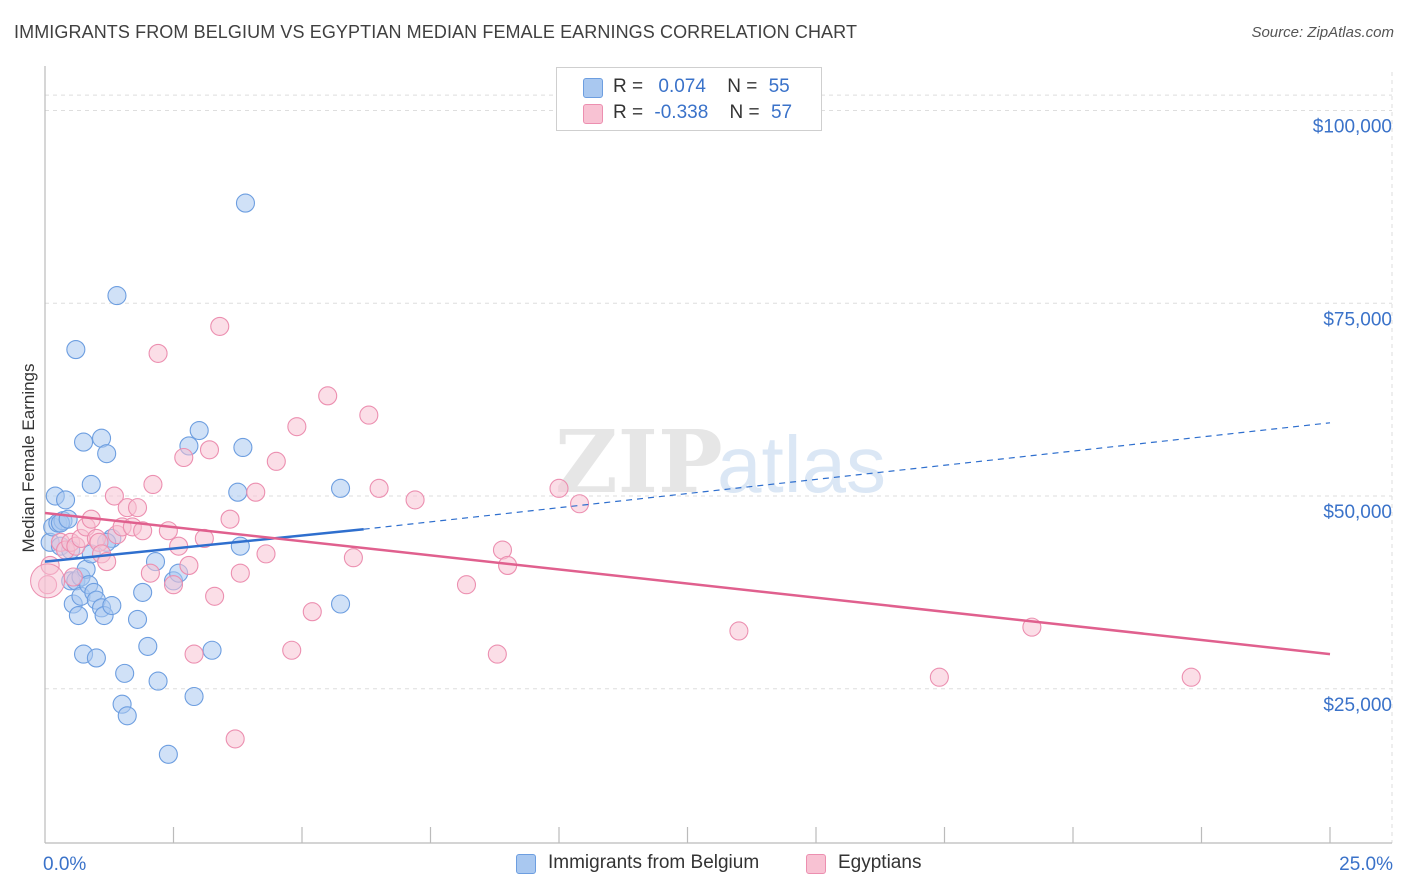 This screenshot has height=892, width=1406. Describe the element at coordinates (593, 88) in the screenshot. I see `legend-swatch-belgium` at that location.